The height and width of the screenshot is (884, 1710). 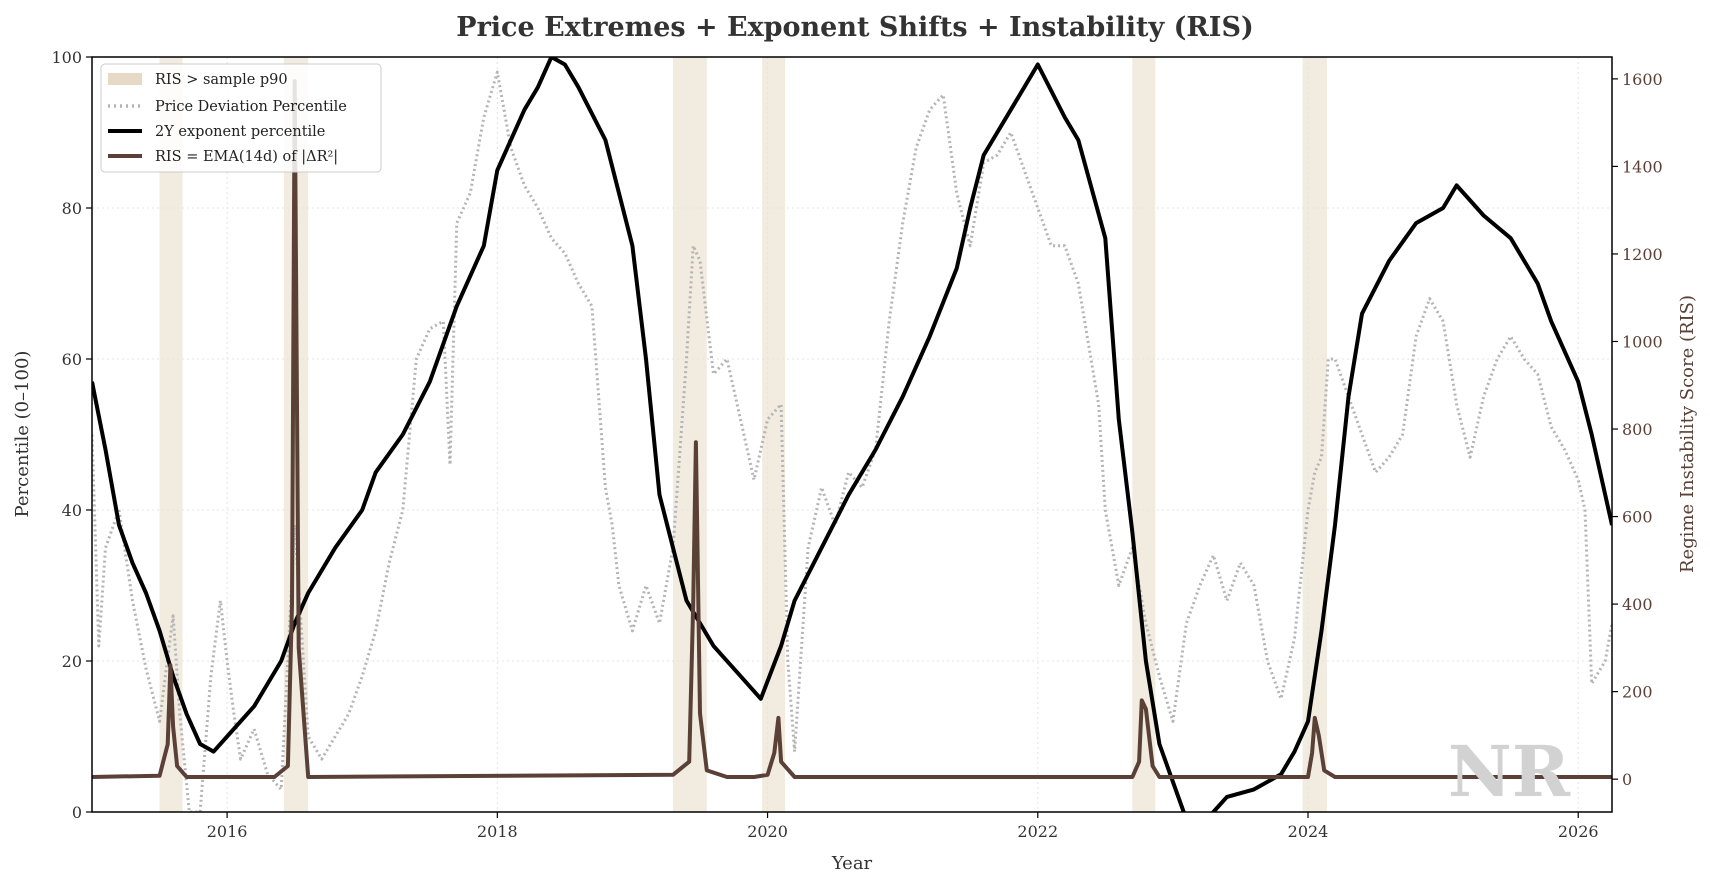 I want to click on y-right-tick-label: 600, so click(x=1637, y=517).